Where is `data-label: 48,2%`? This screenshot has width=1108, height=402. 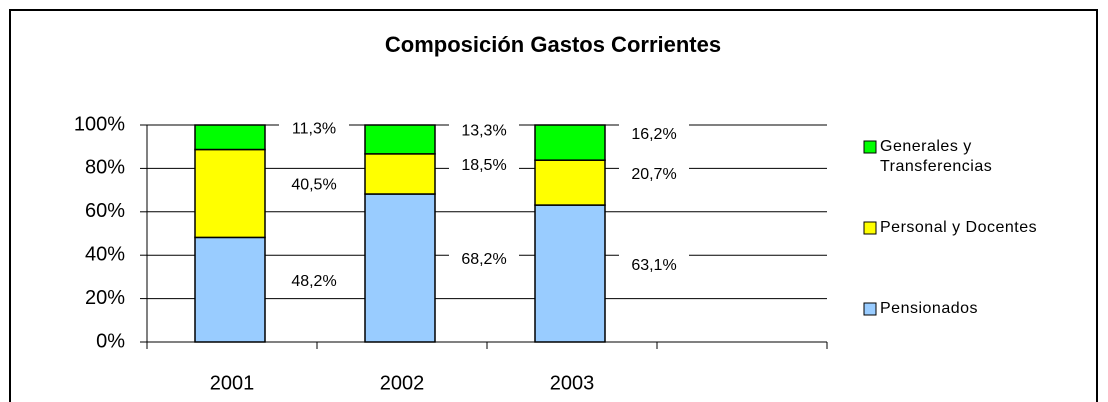 data-label: 48,2% is located at coordinates (313, 281).